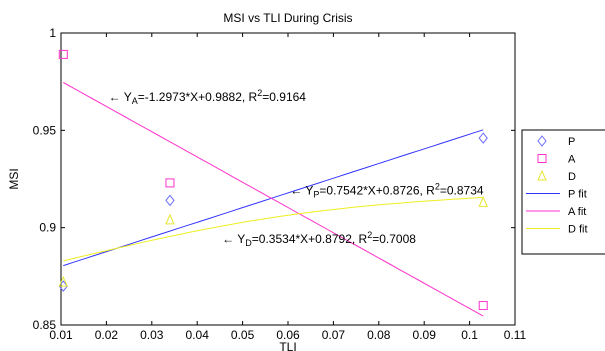 The image size is (605, 351). What do you see at coordinates (334, 335) in the screenshot?
I see `x-tick-label: 0.07` at bounding box center [334, 335].